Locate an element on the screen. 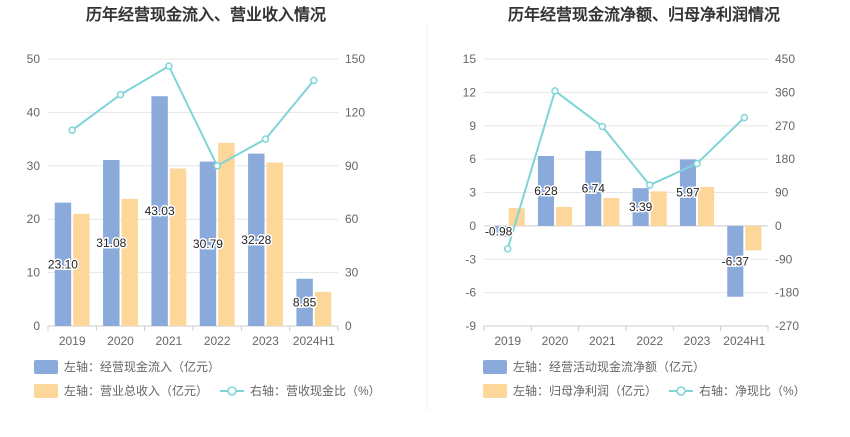  legend2-bar-right-label: 左轴：归母净利润（亿元） is located at coordinates (585, 390).